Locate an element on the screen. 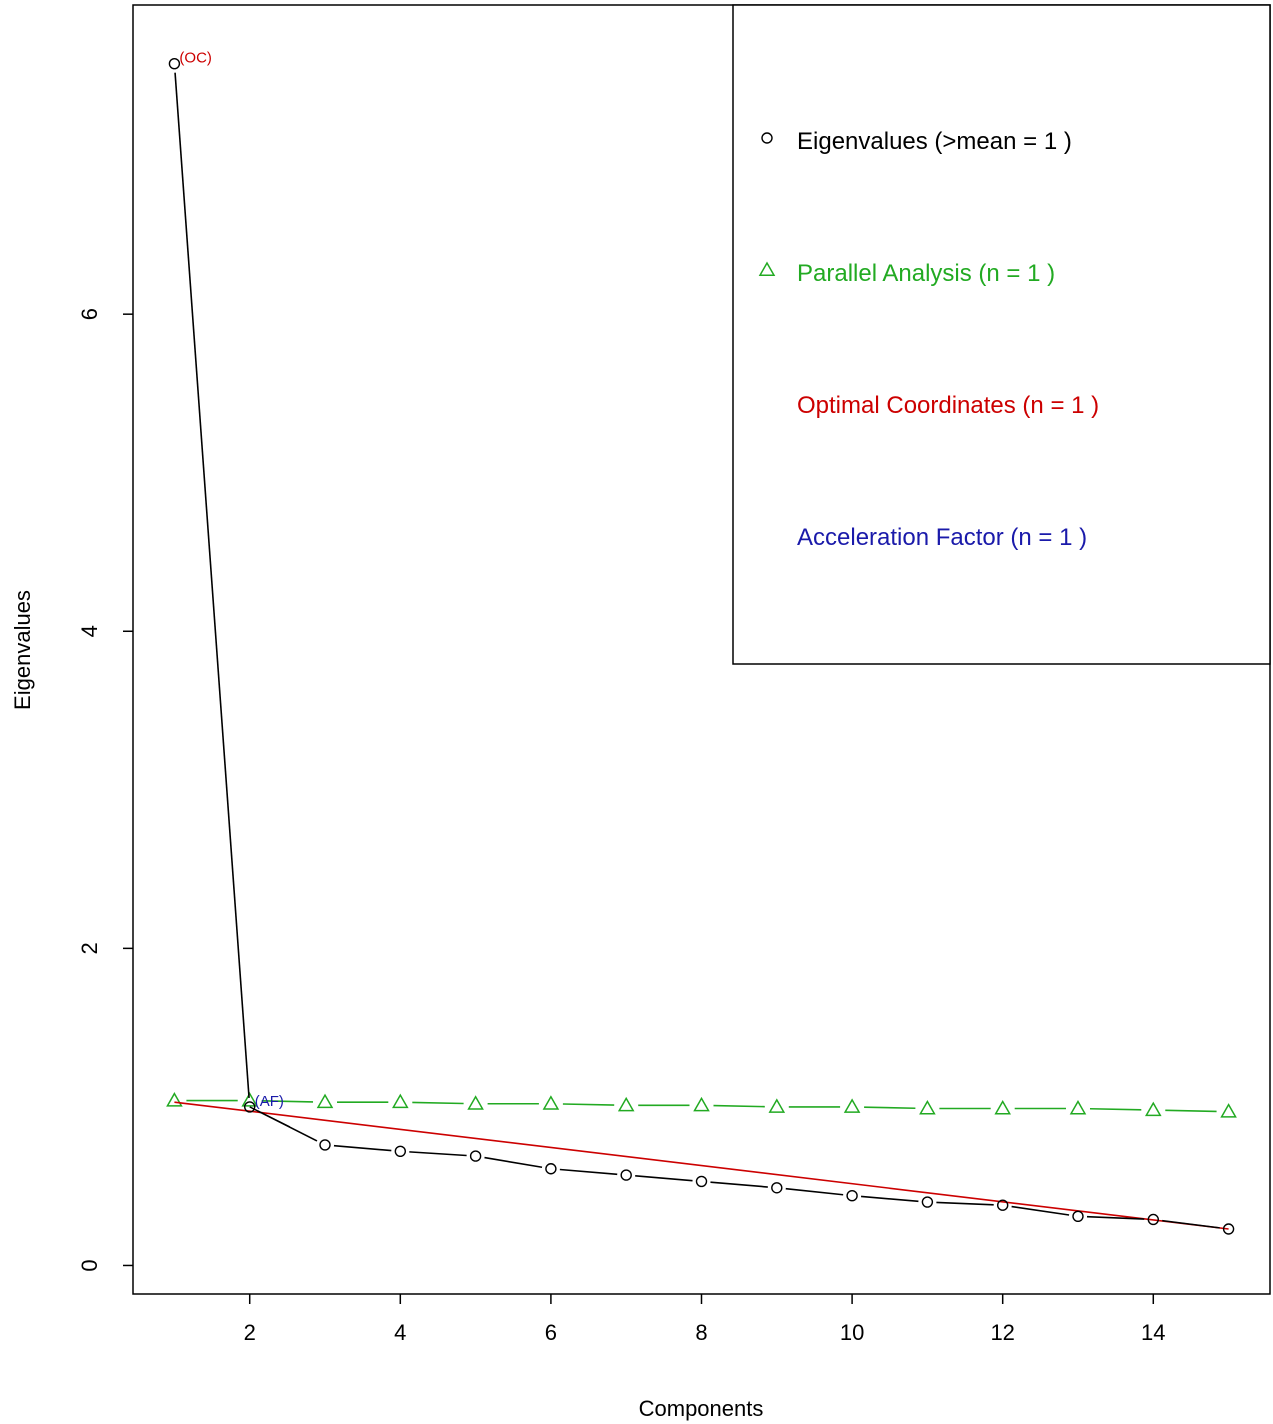 The image size is (1273, 1424). x-tick-label: 14 is located at coordinates (1153, 1332).